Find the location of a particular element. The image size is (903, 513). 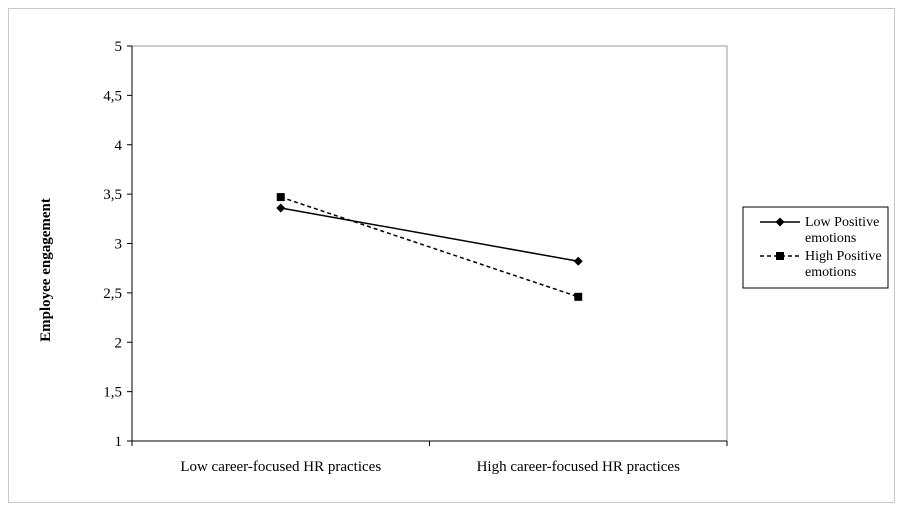

series-layer is located at coordinates (429, 247).